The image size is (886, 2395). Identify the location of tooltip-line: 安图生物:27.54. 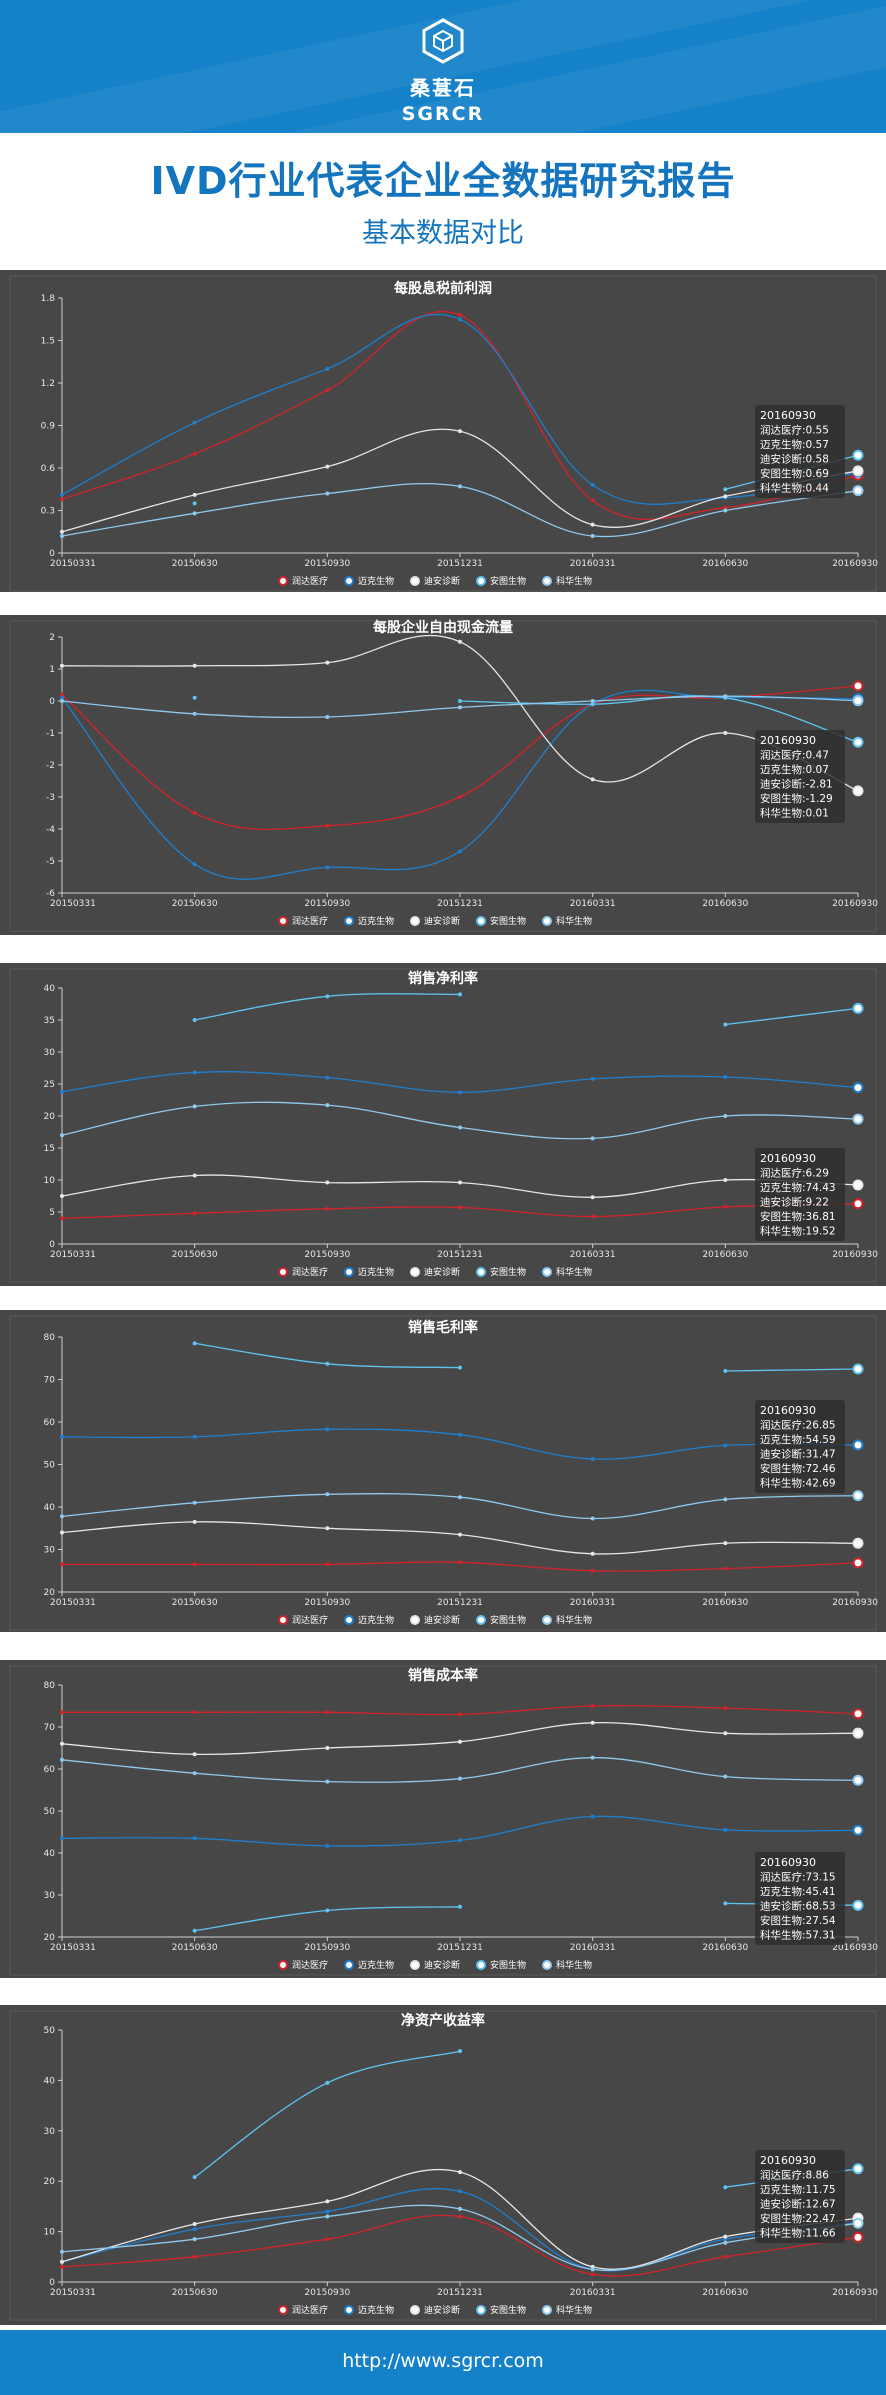
(798, 1920).